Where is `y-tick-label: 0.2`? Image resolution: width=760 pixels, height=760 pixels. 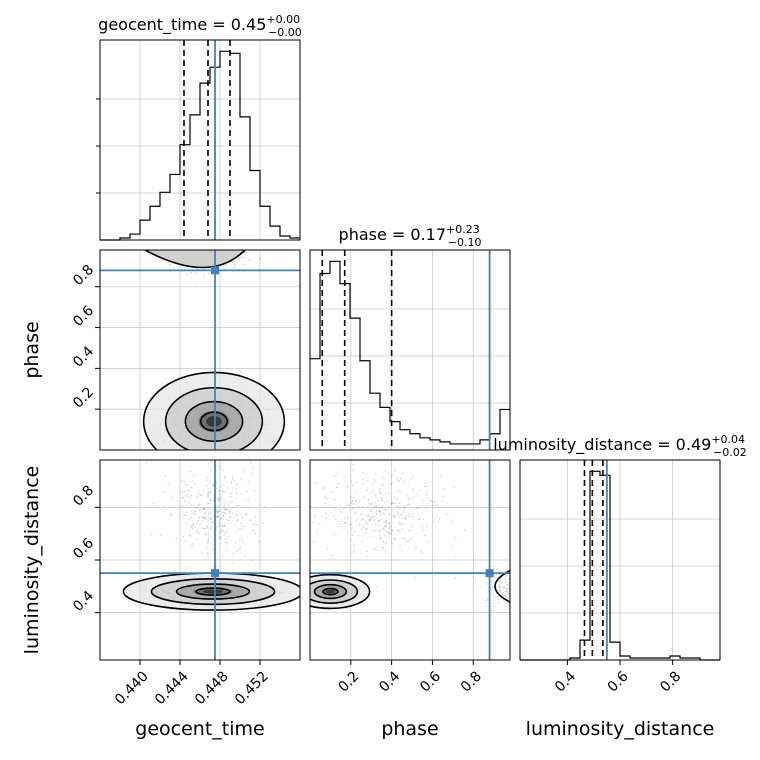 y-tick-label: 0.2 is located at coordinates (83, 397).